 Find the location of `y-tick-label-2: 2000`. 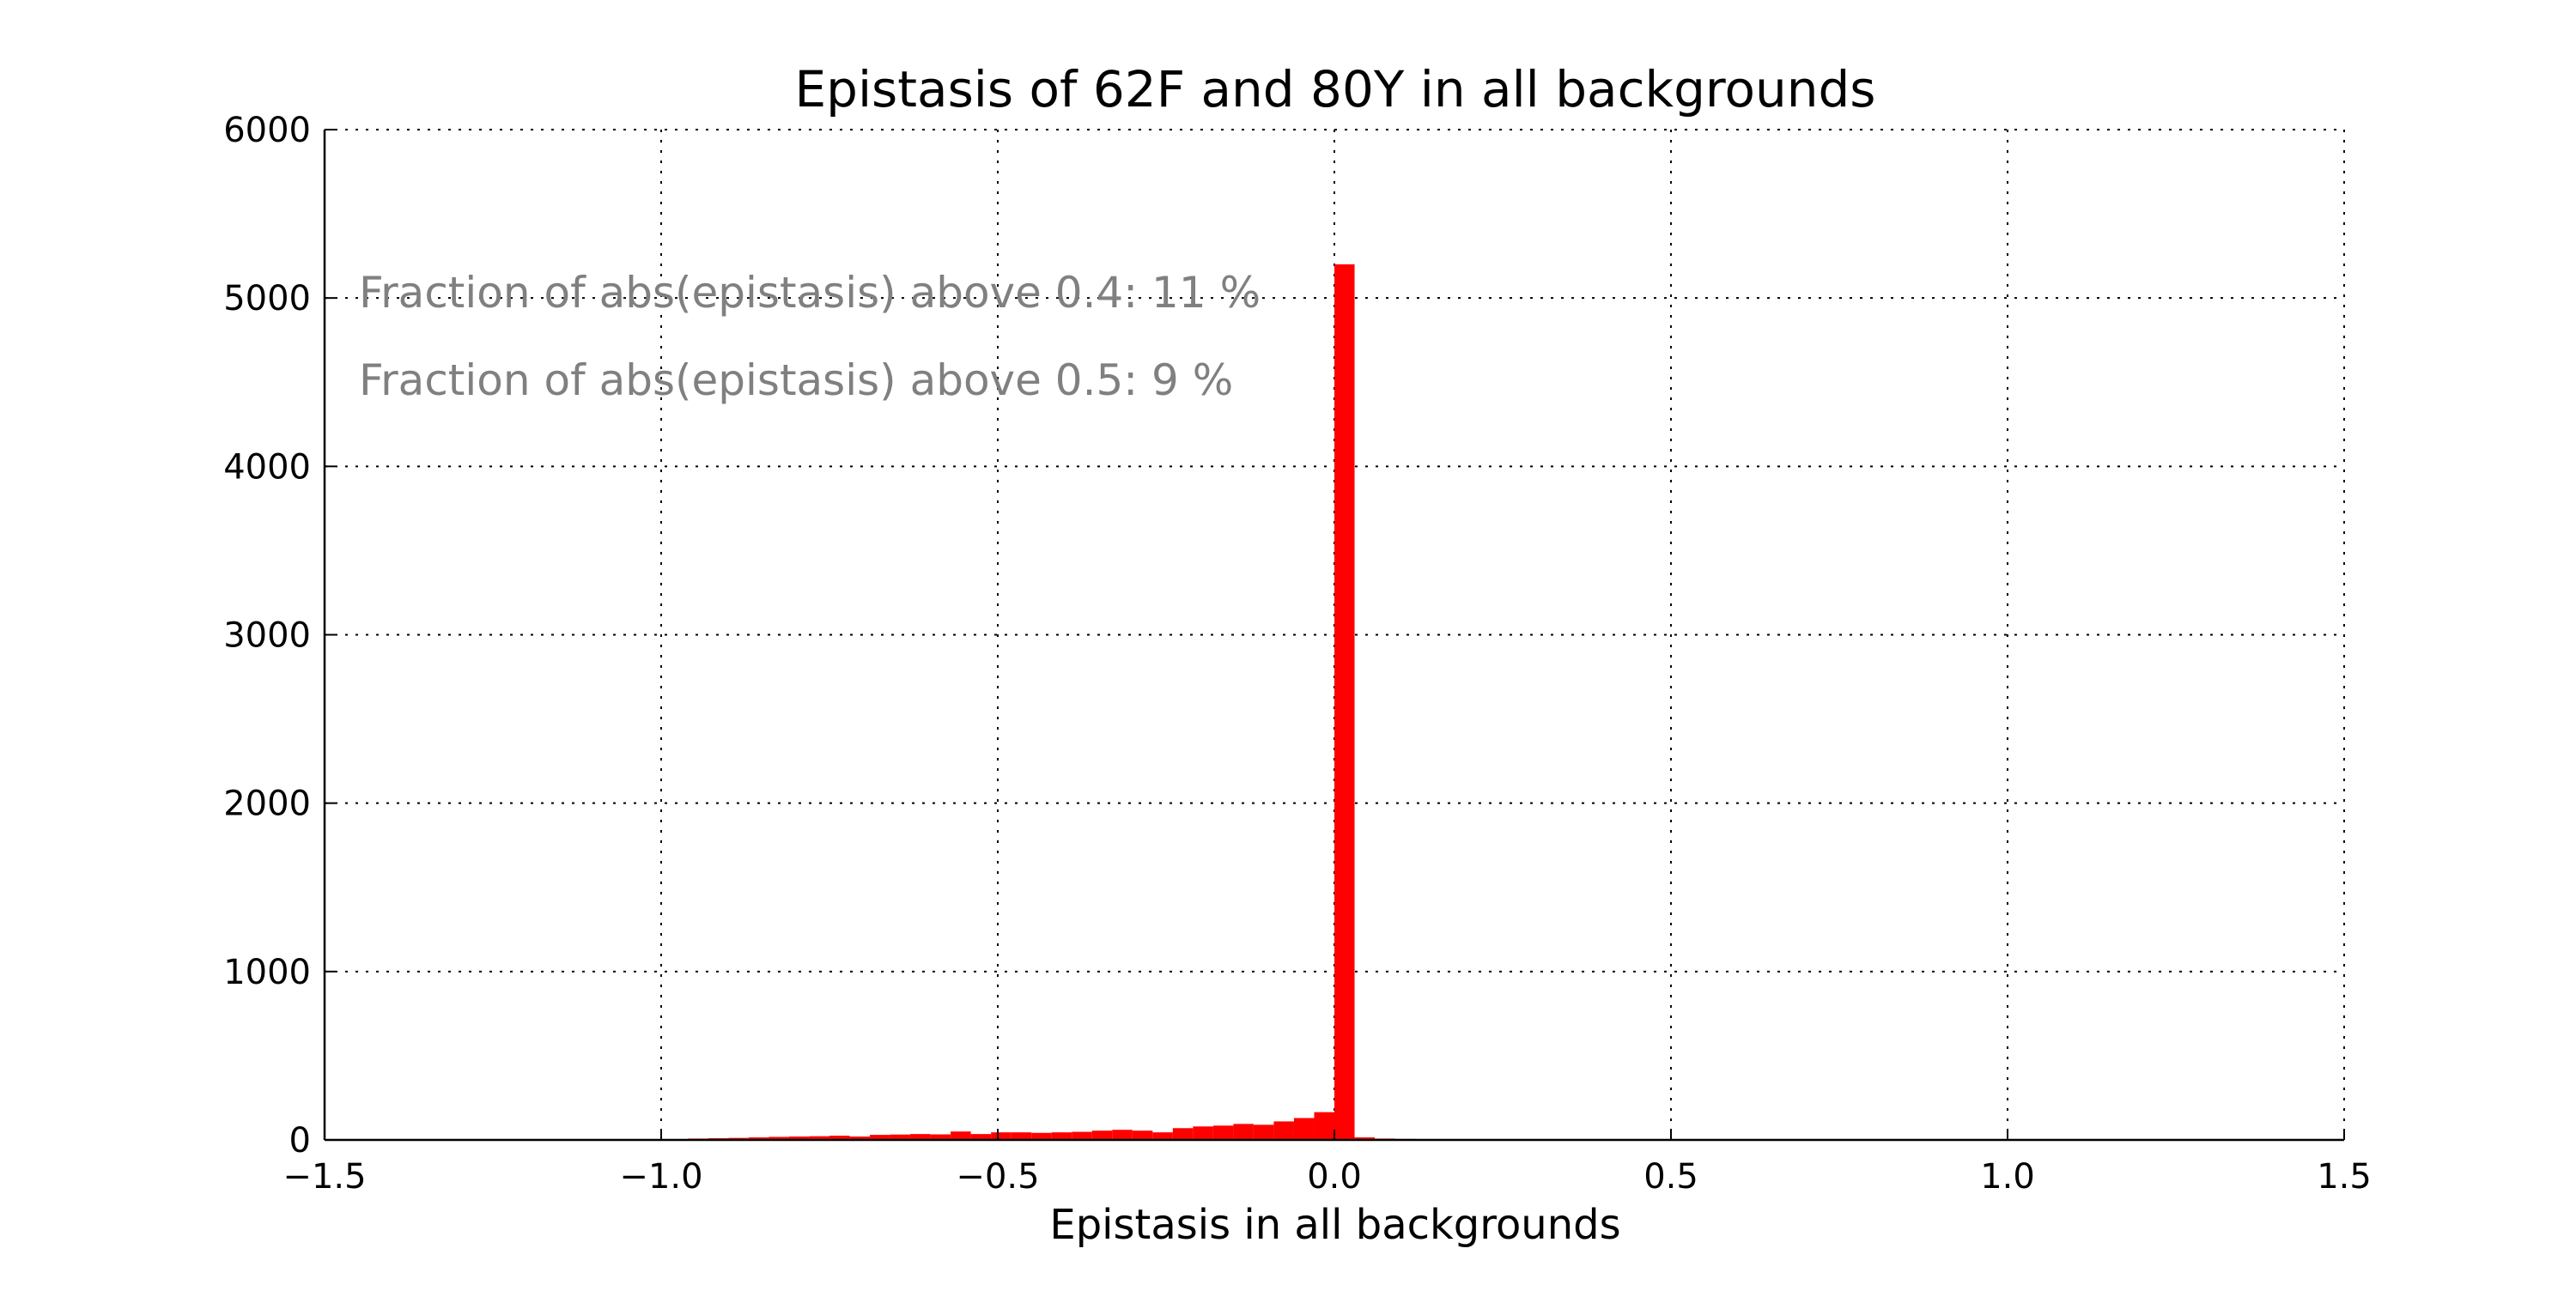

y-tick-label-2: 2000 is located at coordinates (267, 805).